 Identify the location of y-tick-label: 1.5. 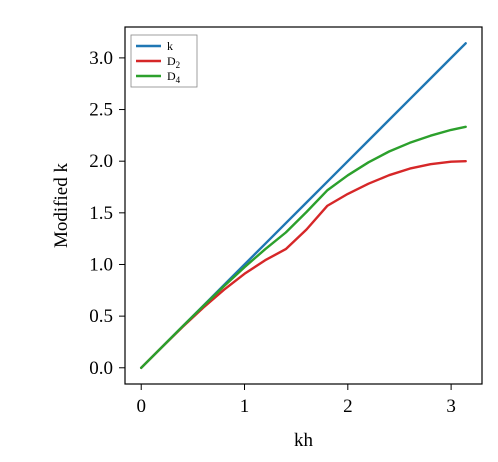
(101, 213).